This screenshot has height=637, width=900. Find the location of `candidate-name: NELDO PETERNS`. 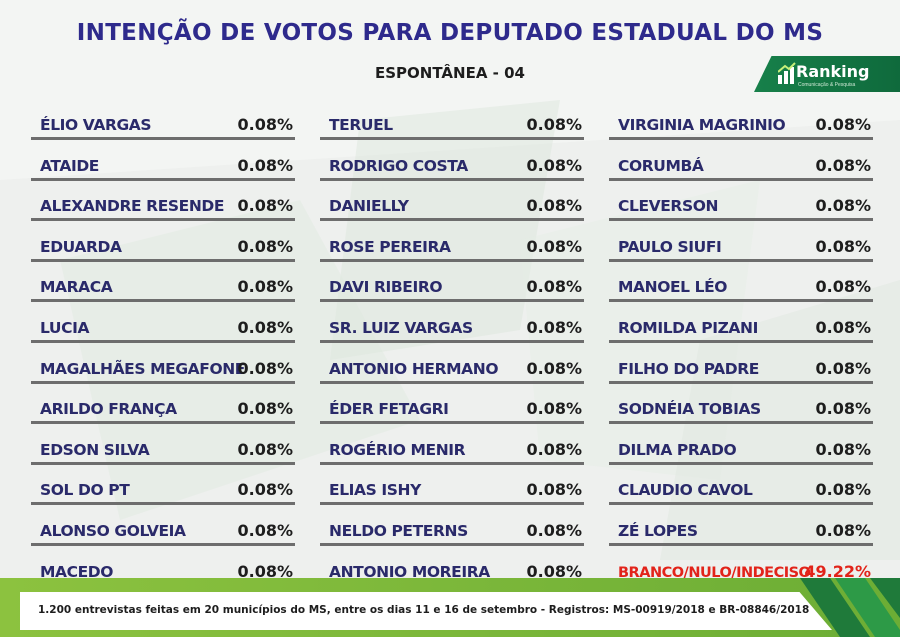

candidate-name: NELDO PETERNS is located at coordinates (398, 530).